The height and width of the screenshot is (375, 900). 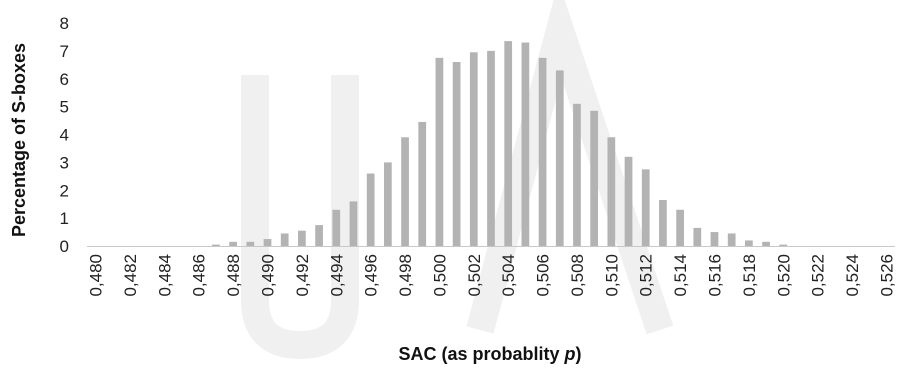 What do you see at coordinates (714, 275) in the screenshot?
I see `x-tick-label: 0,516` at bounding box center [714, 275].